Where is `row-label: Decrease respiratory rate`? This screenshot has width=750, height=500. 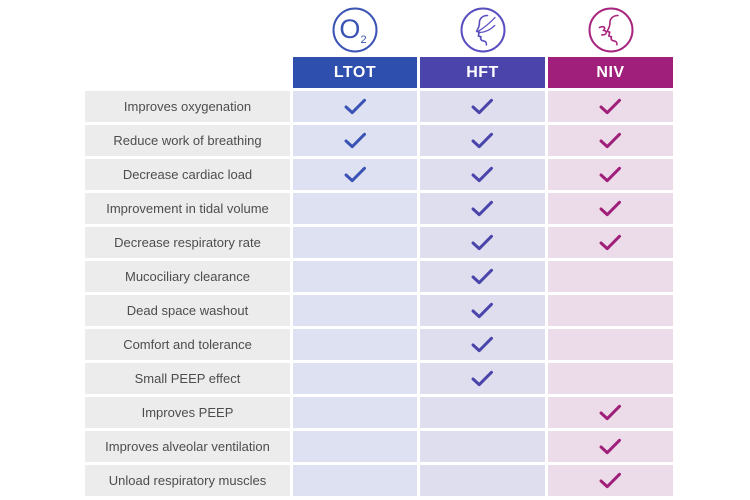
row-label: Decrease respiratory rate is located at coordinates (187, 242).